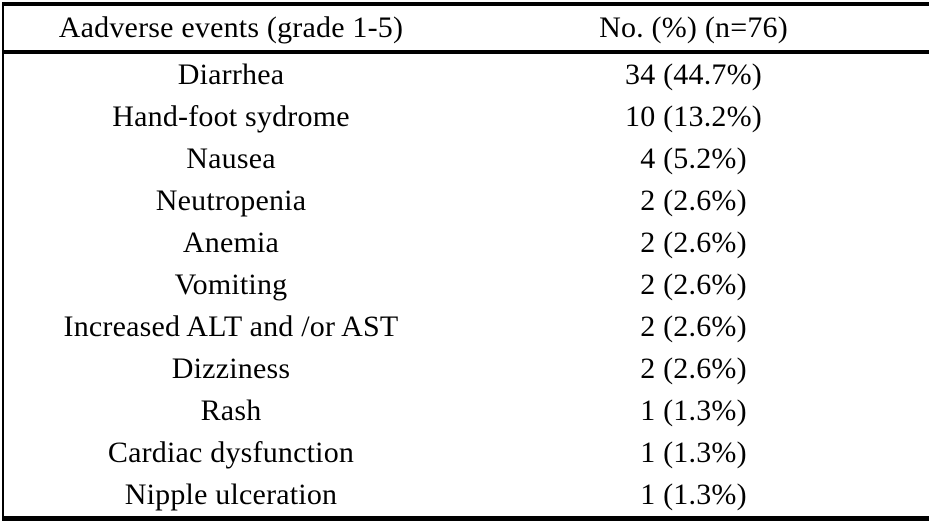  Describe the element at coordinates (466, 369) in the screenshot. I see `table-row: Dizziness 2 (2.6%)` at that location.